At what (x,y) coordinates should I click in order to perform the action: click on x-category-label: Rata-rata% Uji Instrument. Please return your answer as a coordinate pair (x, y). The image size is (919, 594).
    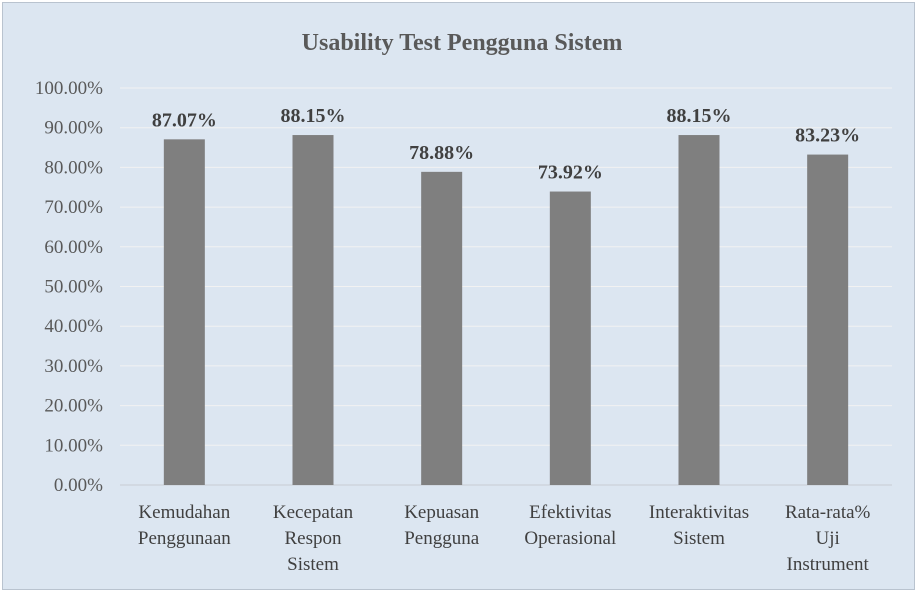
    Looking at the image, I should click on (828, 538).